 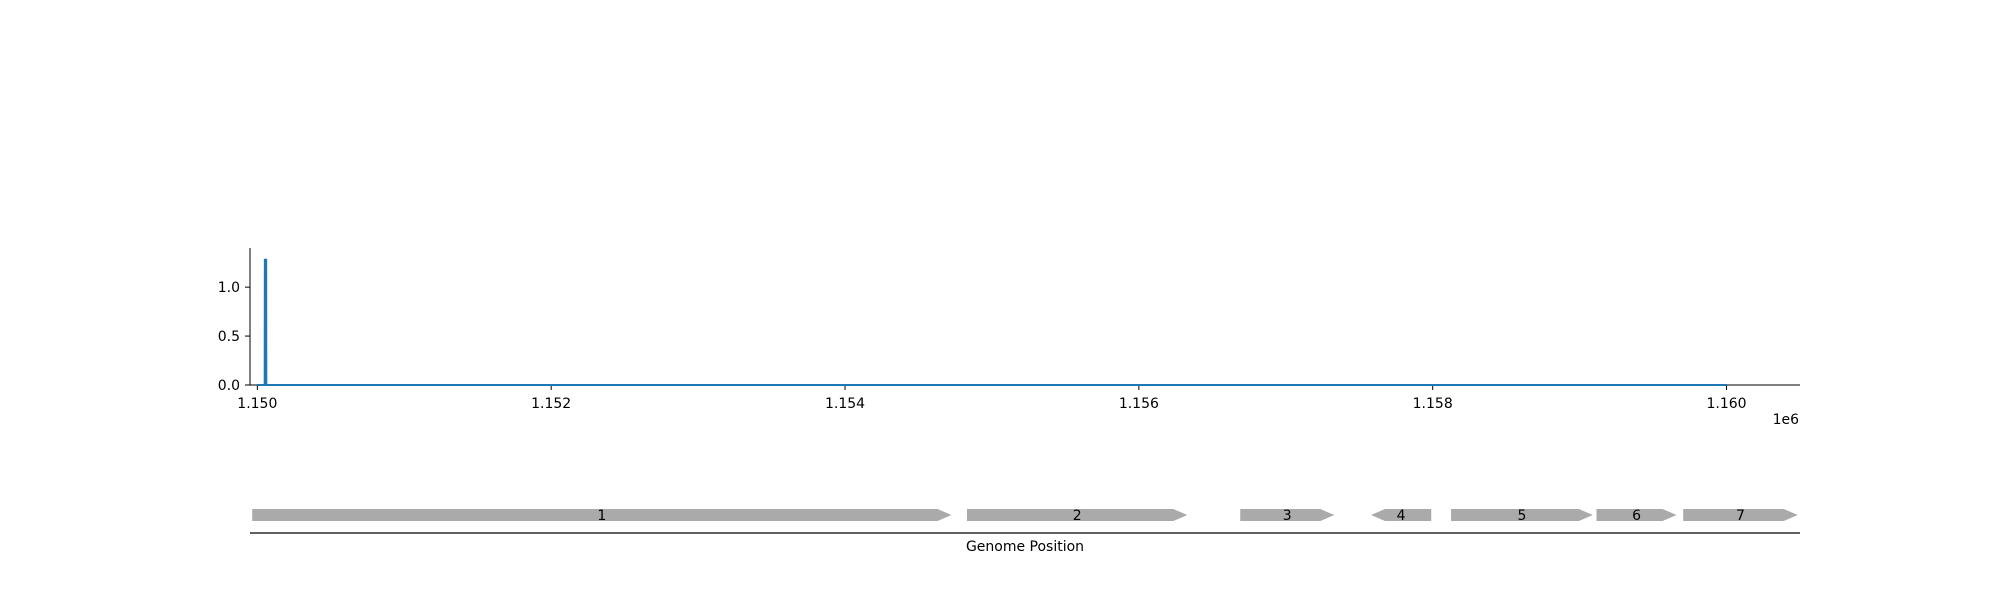 What do you see at coordinates (229, 337) in the screenshot?
I see `y-tick-label: 0.5` at bounding box center [229, 337].